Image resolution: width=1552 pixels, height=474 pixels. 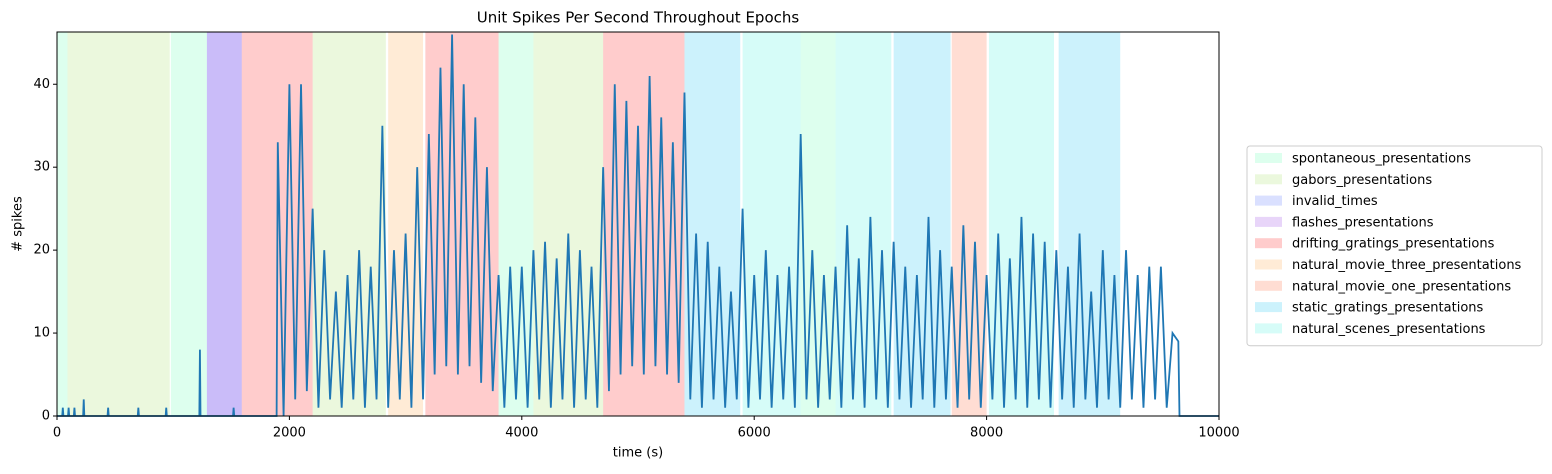 I want to click on x-axis-label: time (s), so click(x=638, y=453).